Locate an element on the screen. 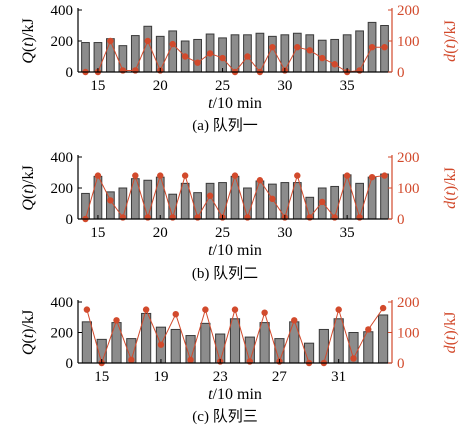  panel-caption: (a) 队列一 is located at coordinates (224, 125).